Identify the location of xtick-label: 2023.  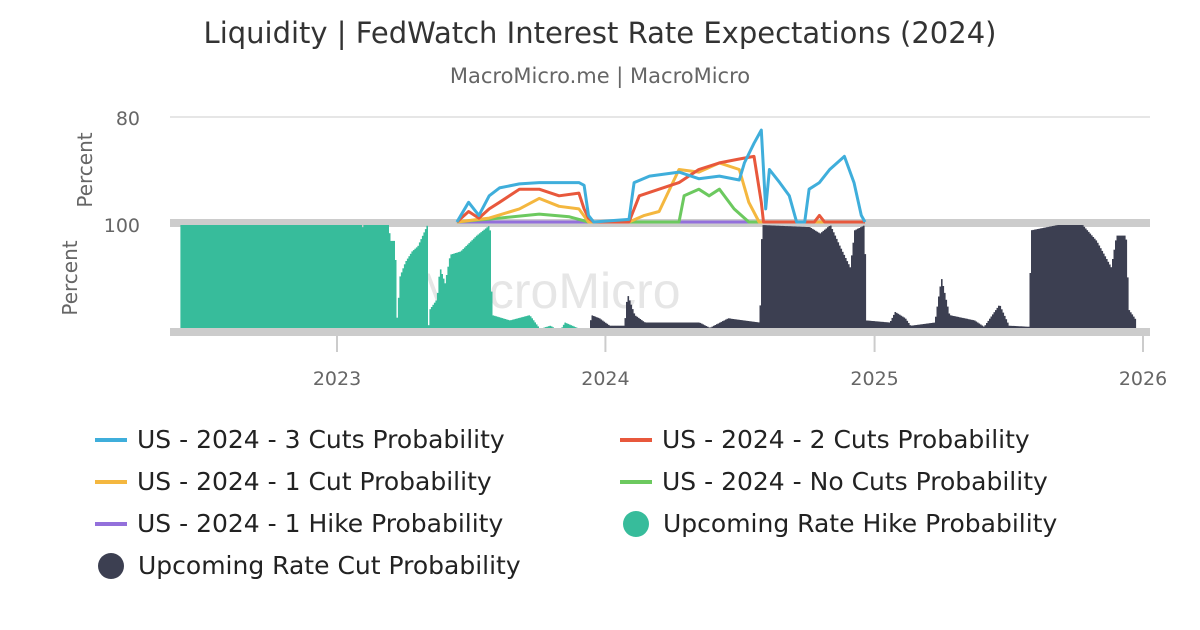
(337, 379).